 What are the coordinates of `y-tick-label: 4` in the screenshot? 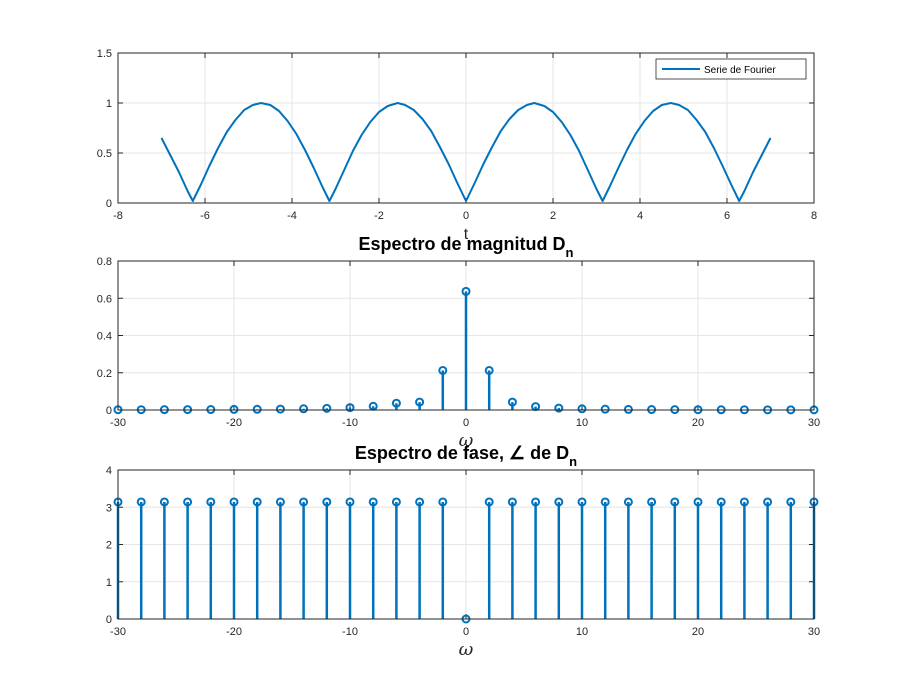 It's located at (109, 471).